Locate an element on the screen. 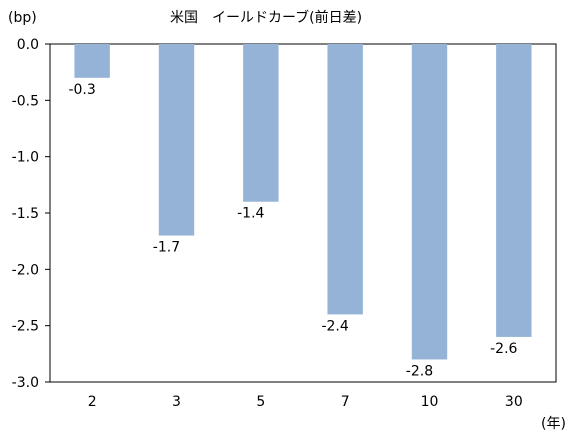 The width and height of the screenshot is (576, 434). x-tick-label: 5 is located at coordinates (260, 402).